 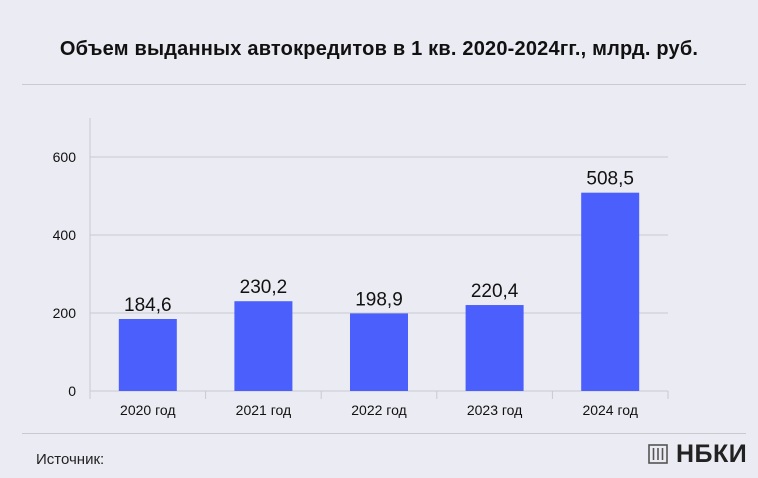 I want to click on data-label: 508,5, so click(x=610, y=179).